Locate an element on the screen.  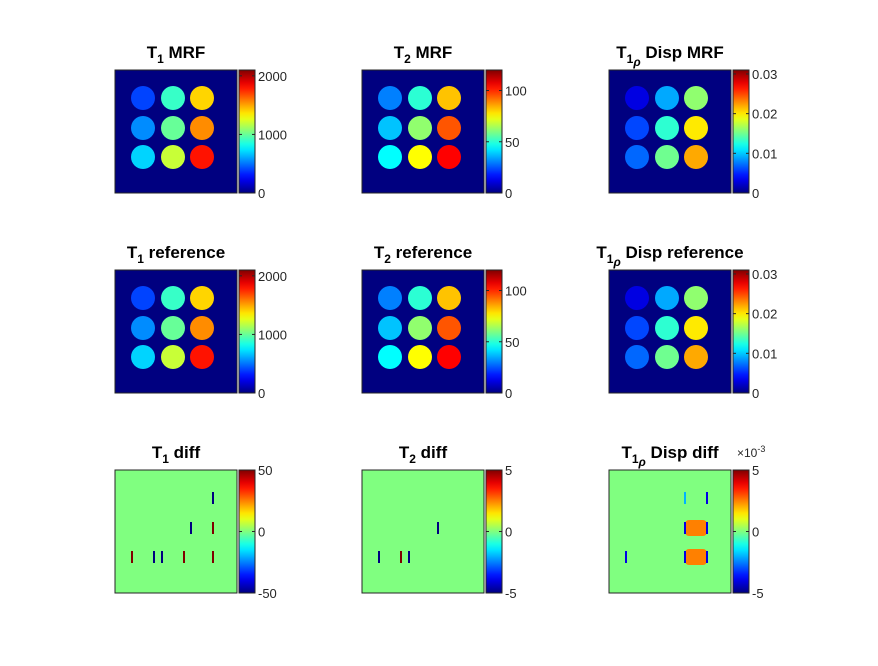
colorbar-tick-label: 0.03 is located at coordinates (764, 274).